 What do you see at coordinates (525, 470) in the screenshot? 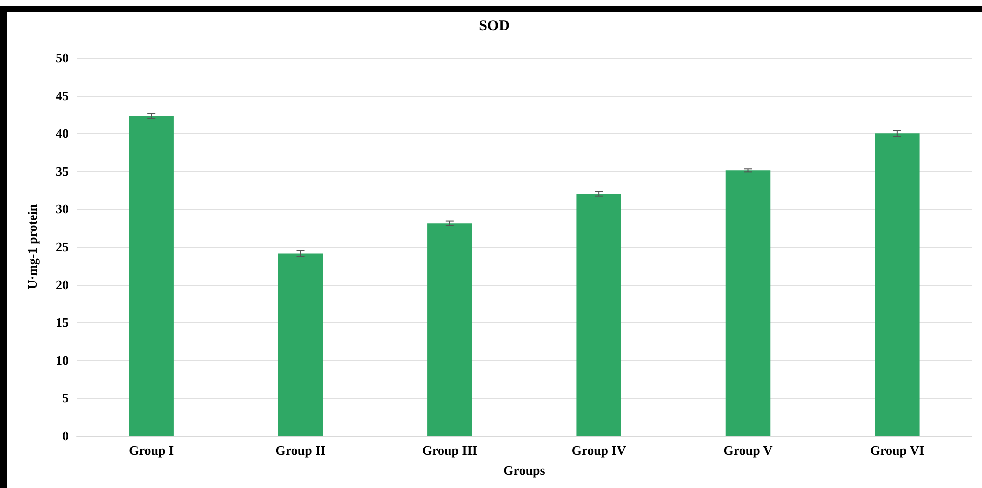
I see `x-axis-title: Groups` at bounding box center [525, 470].